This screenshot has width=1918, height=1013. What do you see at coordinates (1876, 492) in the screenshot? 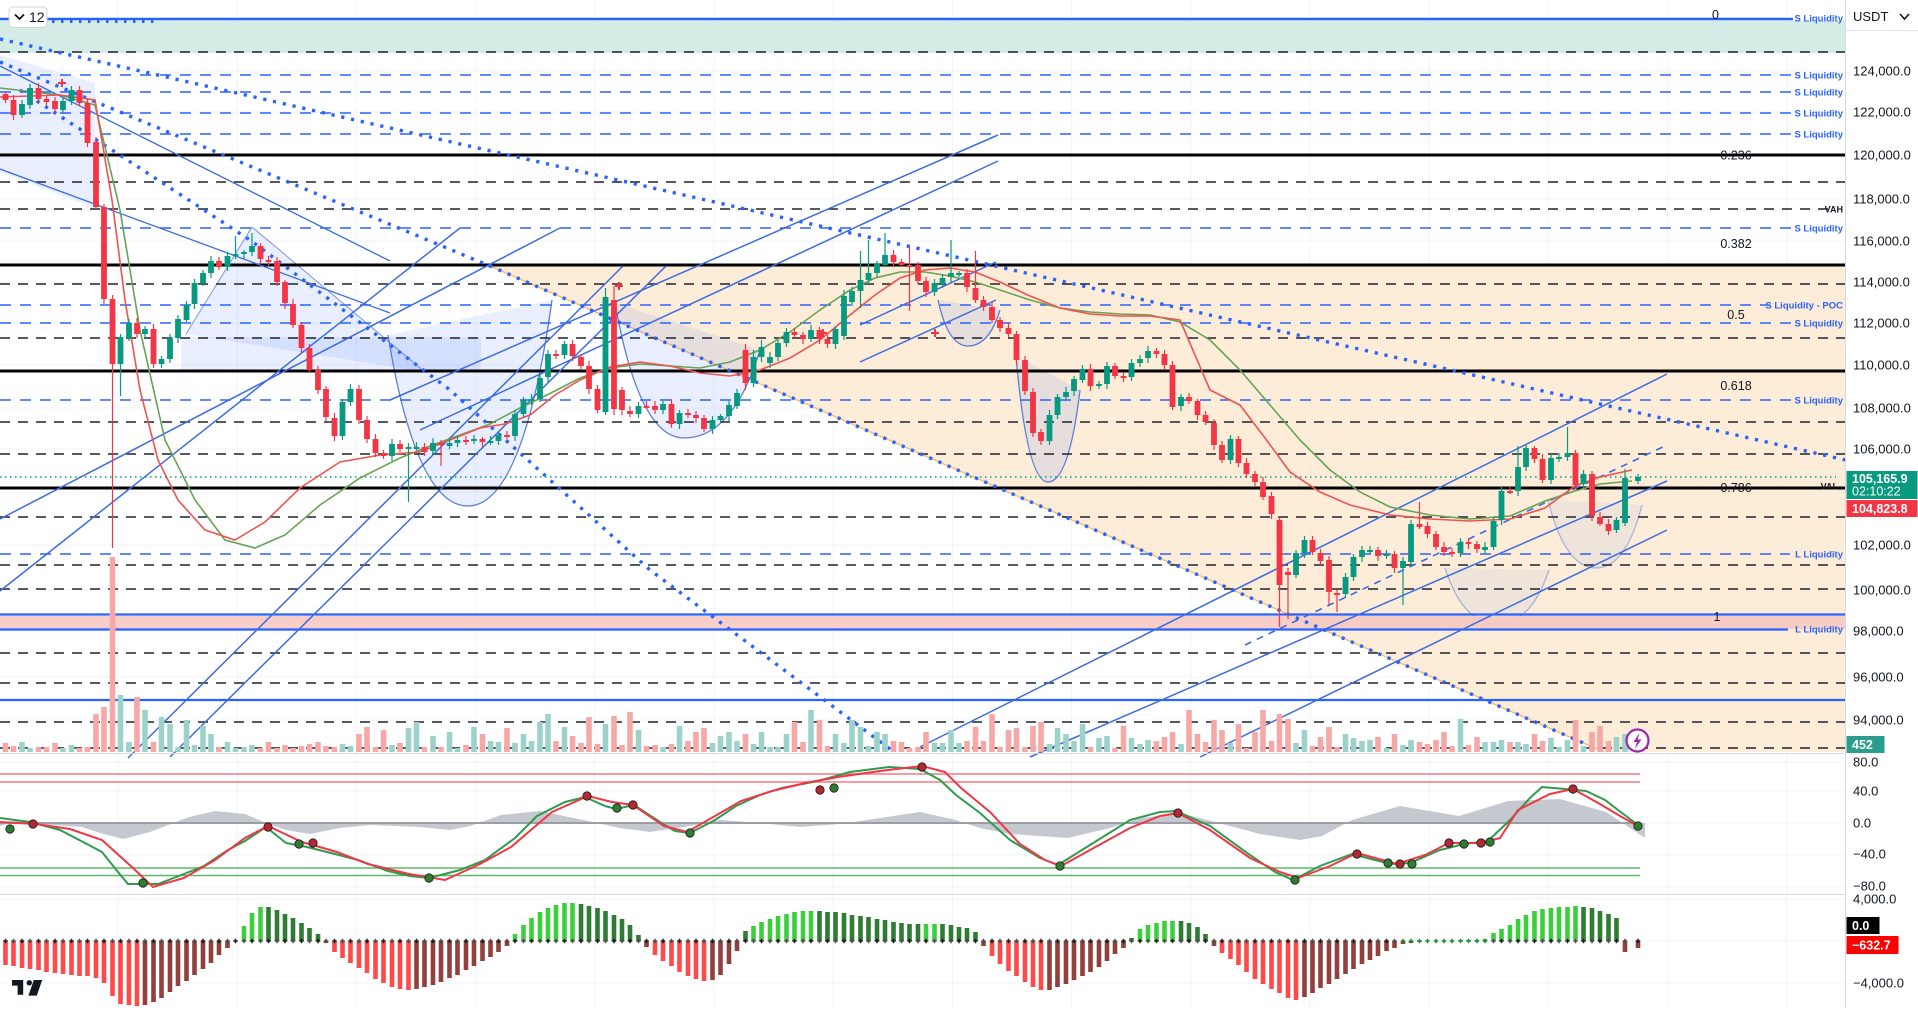
I see `svg-text: 02:10:22` at bounding box center [1876, 492].